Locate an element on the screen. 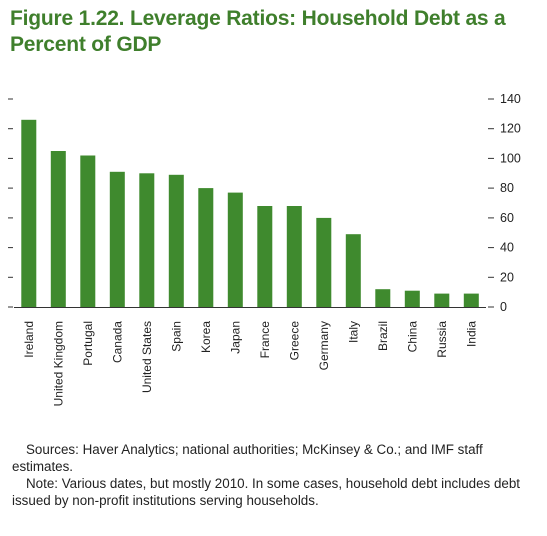 The width and height of the screenshot is (547, 536). bar-united-kingdom is located at coordinates (58, 229).